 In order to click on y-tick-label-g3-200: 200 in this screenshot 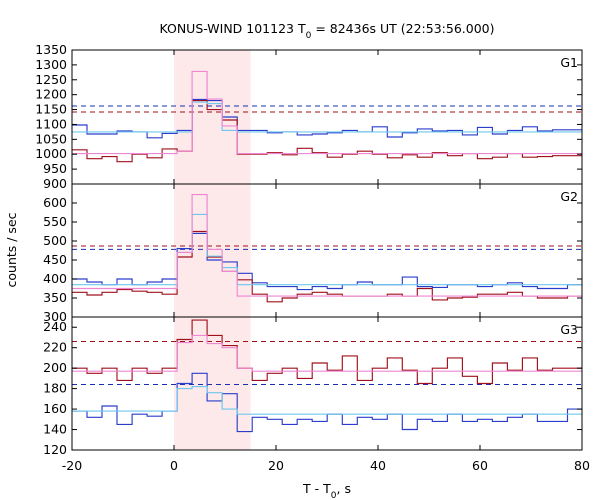, I will do `click(55, 367)`.